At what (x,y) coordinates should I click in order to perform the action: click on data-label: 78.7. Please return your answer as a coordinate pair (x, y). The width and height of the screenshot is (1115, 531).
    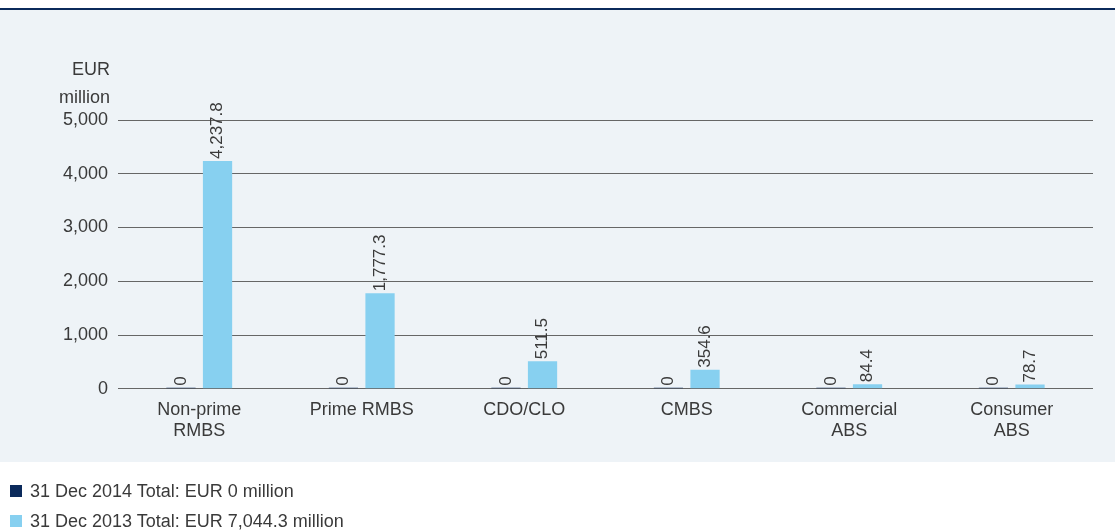
    Looking at the image, I should click on (1029, 366).